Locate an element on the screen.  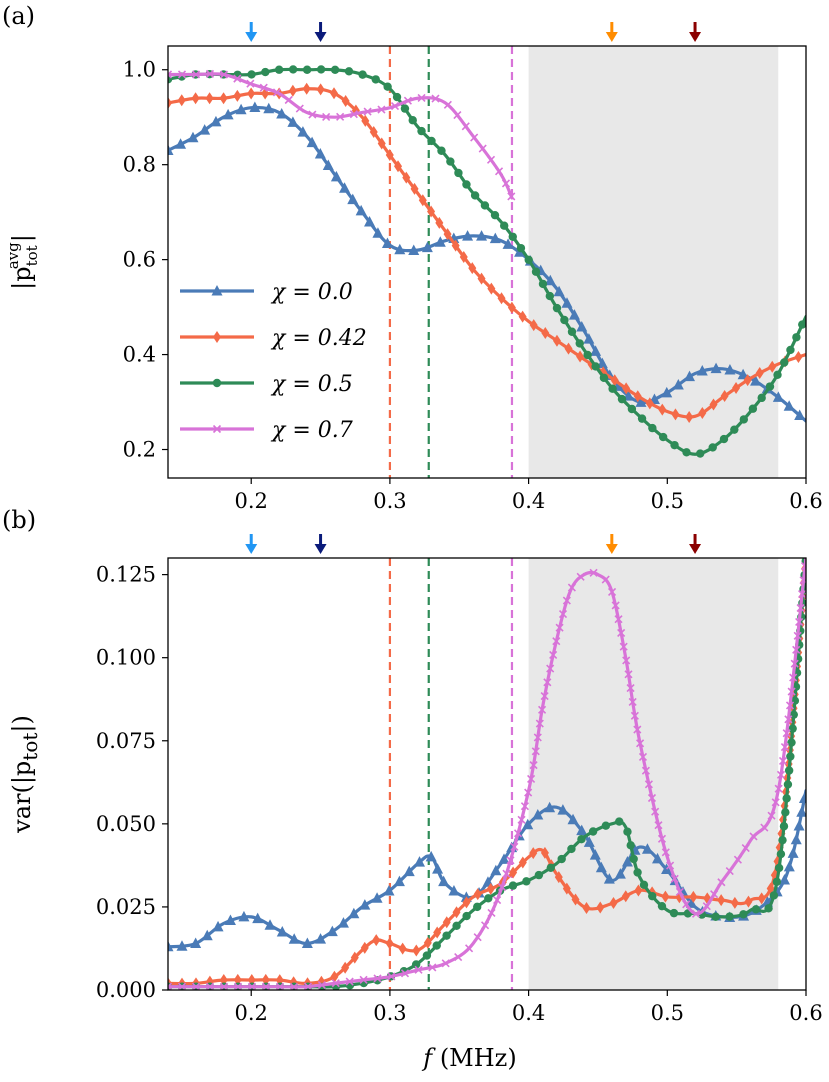
y-tick-label: 0.025 is located at coordinates (126, 907).